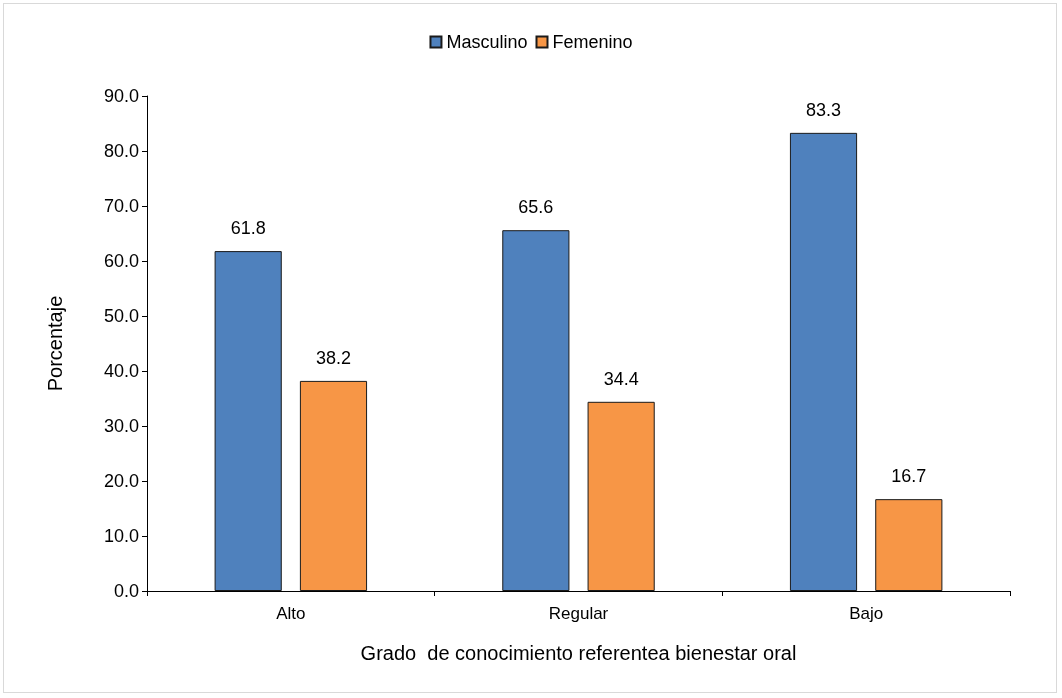 This screenshot has width=1062, height=698. I want to click on y-tick-label: 80.0, so click(121, 151).